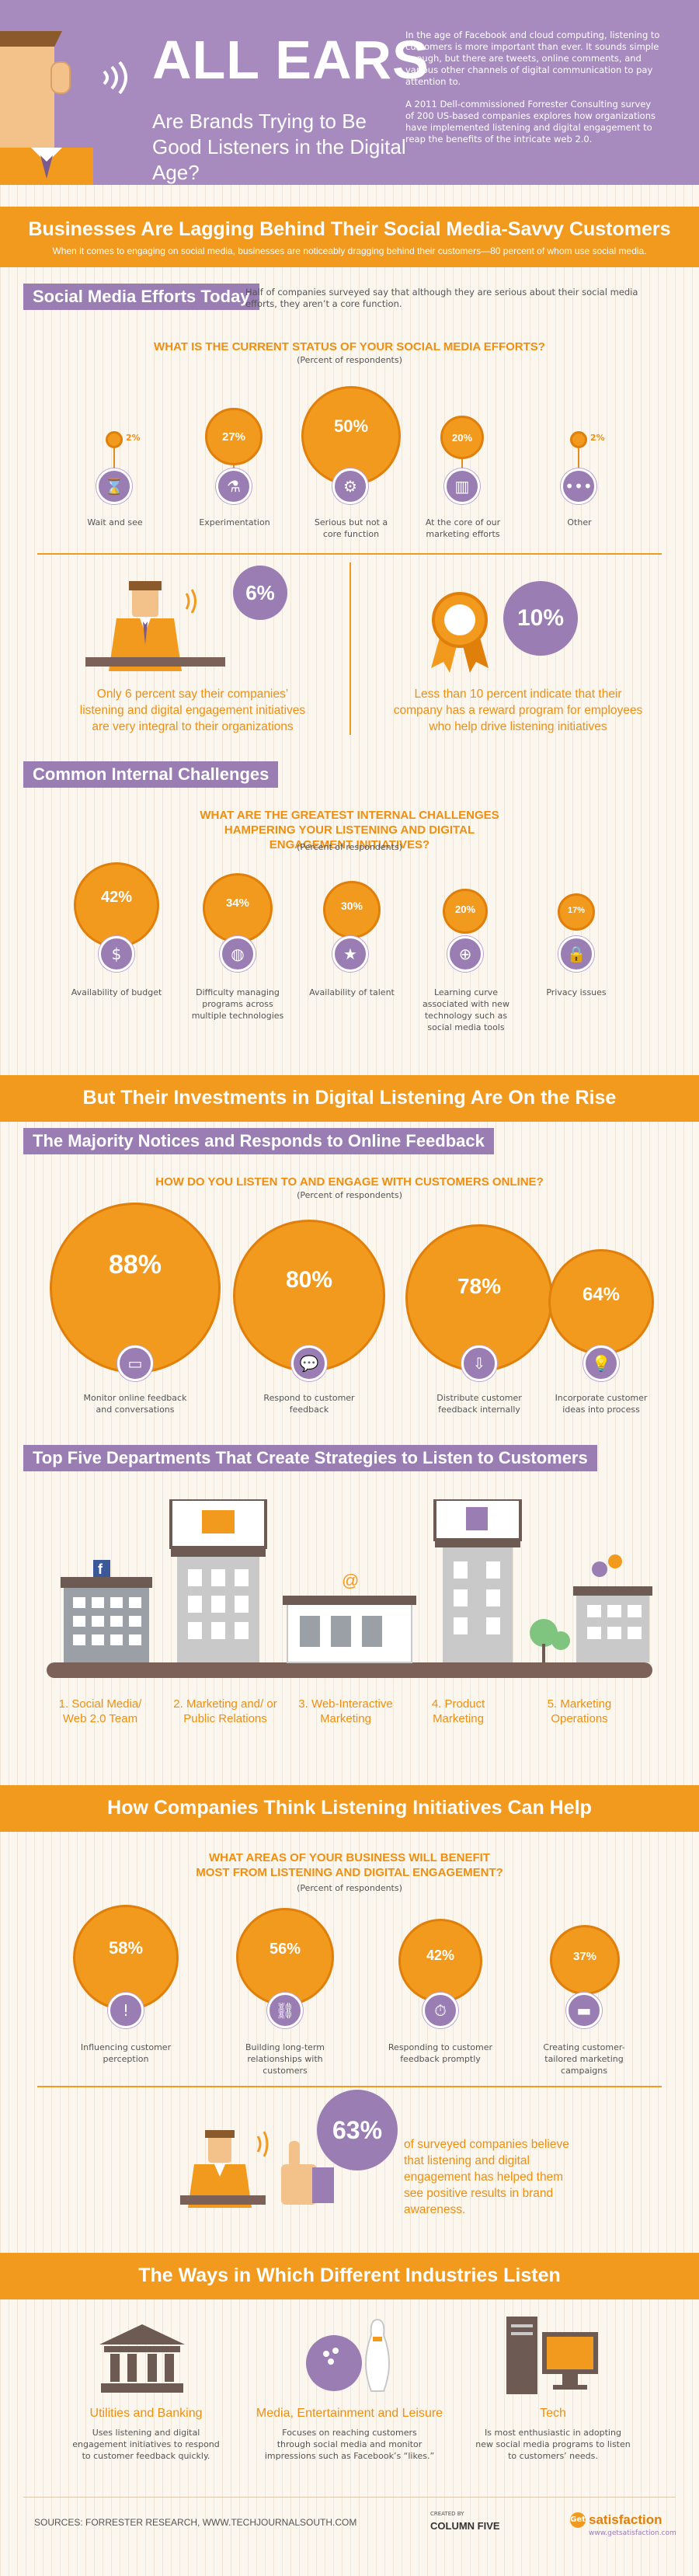  What do you see at coordinates (540, 618) in the screenshot?
I see `stat-bubble-10: 10%` at bounding box center [540, 618].